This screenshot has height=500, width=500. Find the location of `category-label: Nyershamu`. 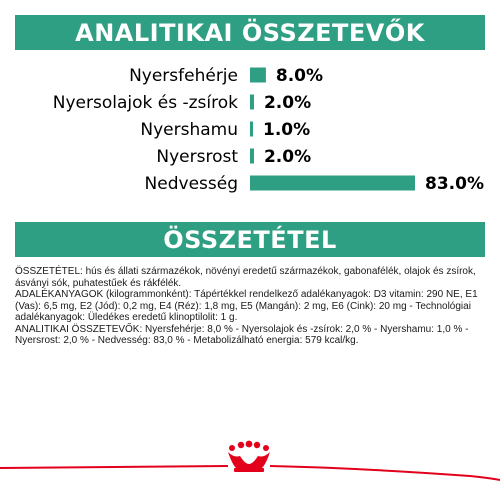

category-label: Nyershamu is located at coordinates (189, 130).